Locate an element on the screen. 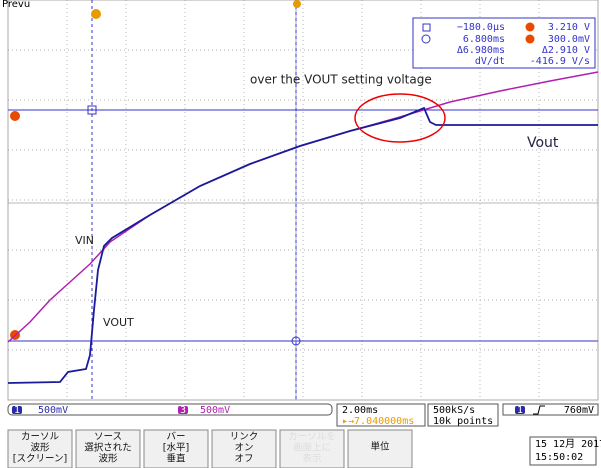 The height and width of the screenshot is (468, 601). button-label: 単位 is located at coordinates (380, 447).